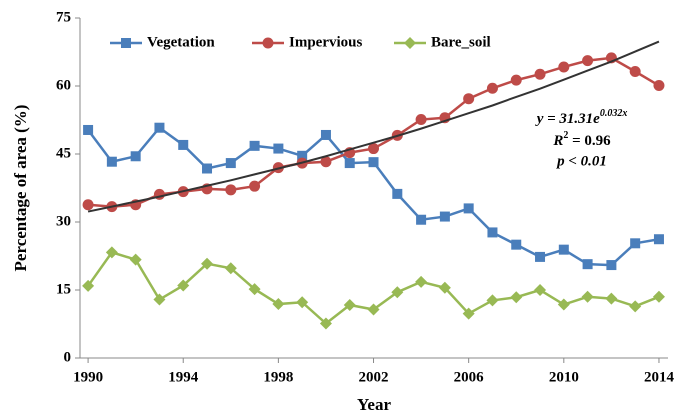  I want to click on r-power: 2, so click(565, 135).